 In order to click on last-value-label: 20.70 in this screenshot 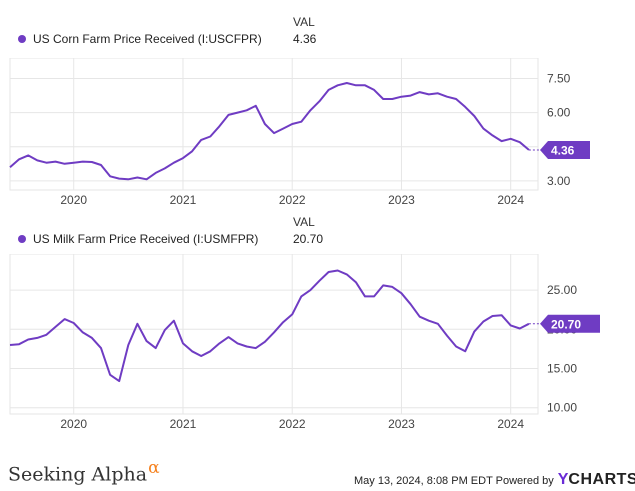, I will do `click(566, 324)`.